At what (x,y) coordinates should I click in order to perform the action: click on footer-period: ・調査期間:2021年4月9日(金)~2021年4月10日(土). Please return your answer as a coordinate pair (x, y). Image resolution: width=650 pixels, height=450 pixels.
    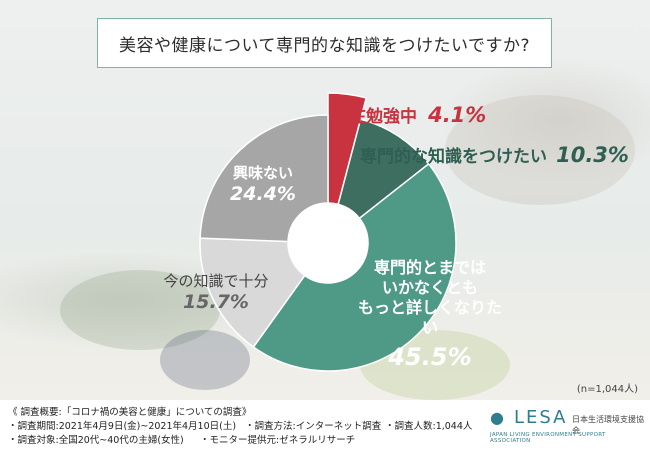
    Looking at the image, I should click on (122, 426).